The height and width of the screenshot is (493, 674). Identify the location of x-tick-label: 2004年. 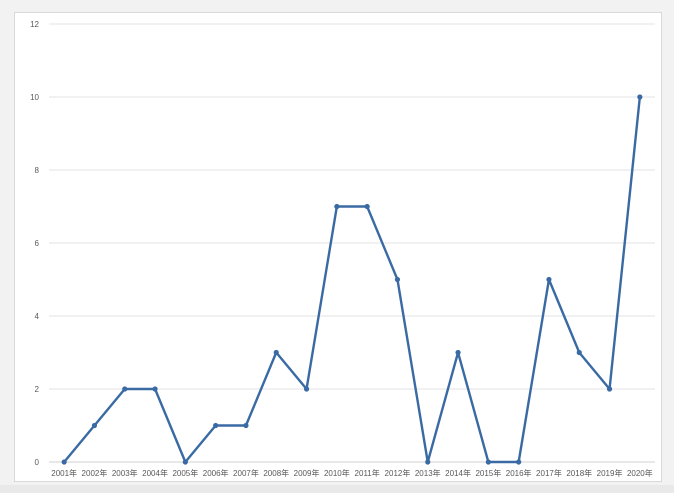
(155, 473).